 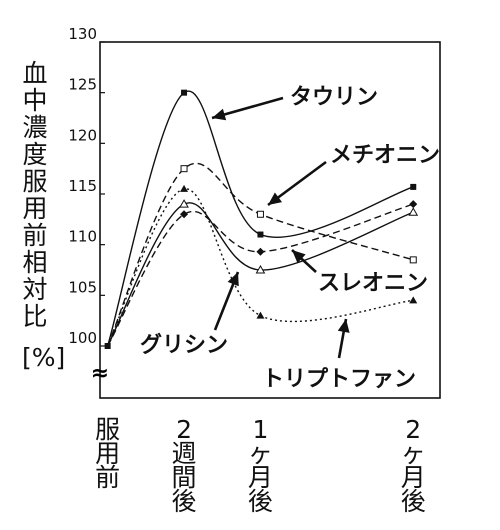 What do you see at coordinates (82, 237) in the screenshot?
I see `y-tick-label: 110` at bounding box center [82, 237].